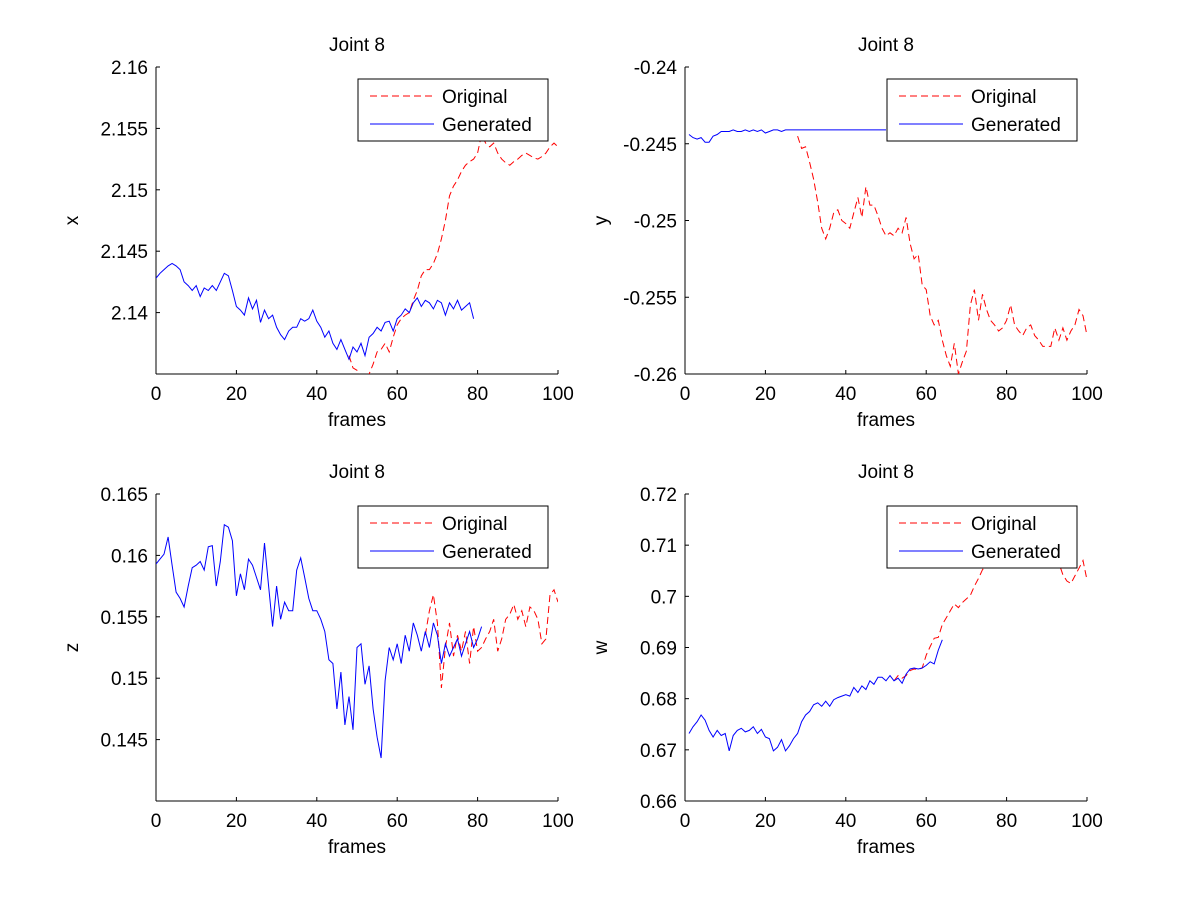  Describe the element at coordinates (664, 597) in the screenshot. I see `y-tick-label: 0.7` at that location.